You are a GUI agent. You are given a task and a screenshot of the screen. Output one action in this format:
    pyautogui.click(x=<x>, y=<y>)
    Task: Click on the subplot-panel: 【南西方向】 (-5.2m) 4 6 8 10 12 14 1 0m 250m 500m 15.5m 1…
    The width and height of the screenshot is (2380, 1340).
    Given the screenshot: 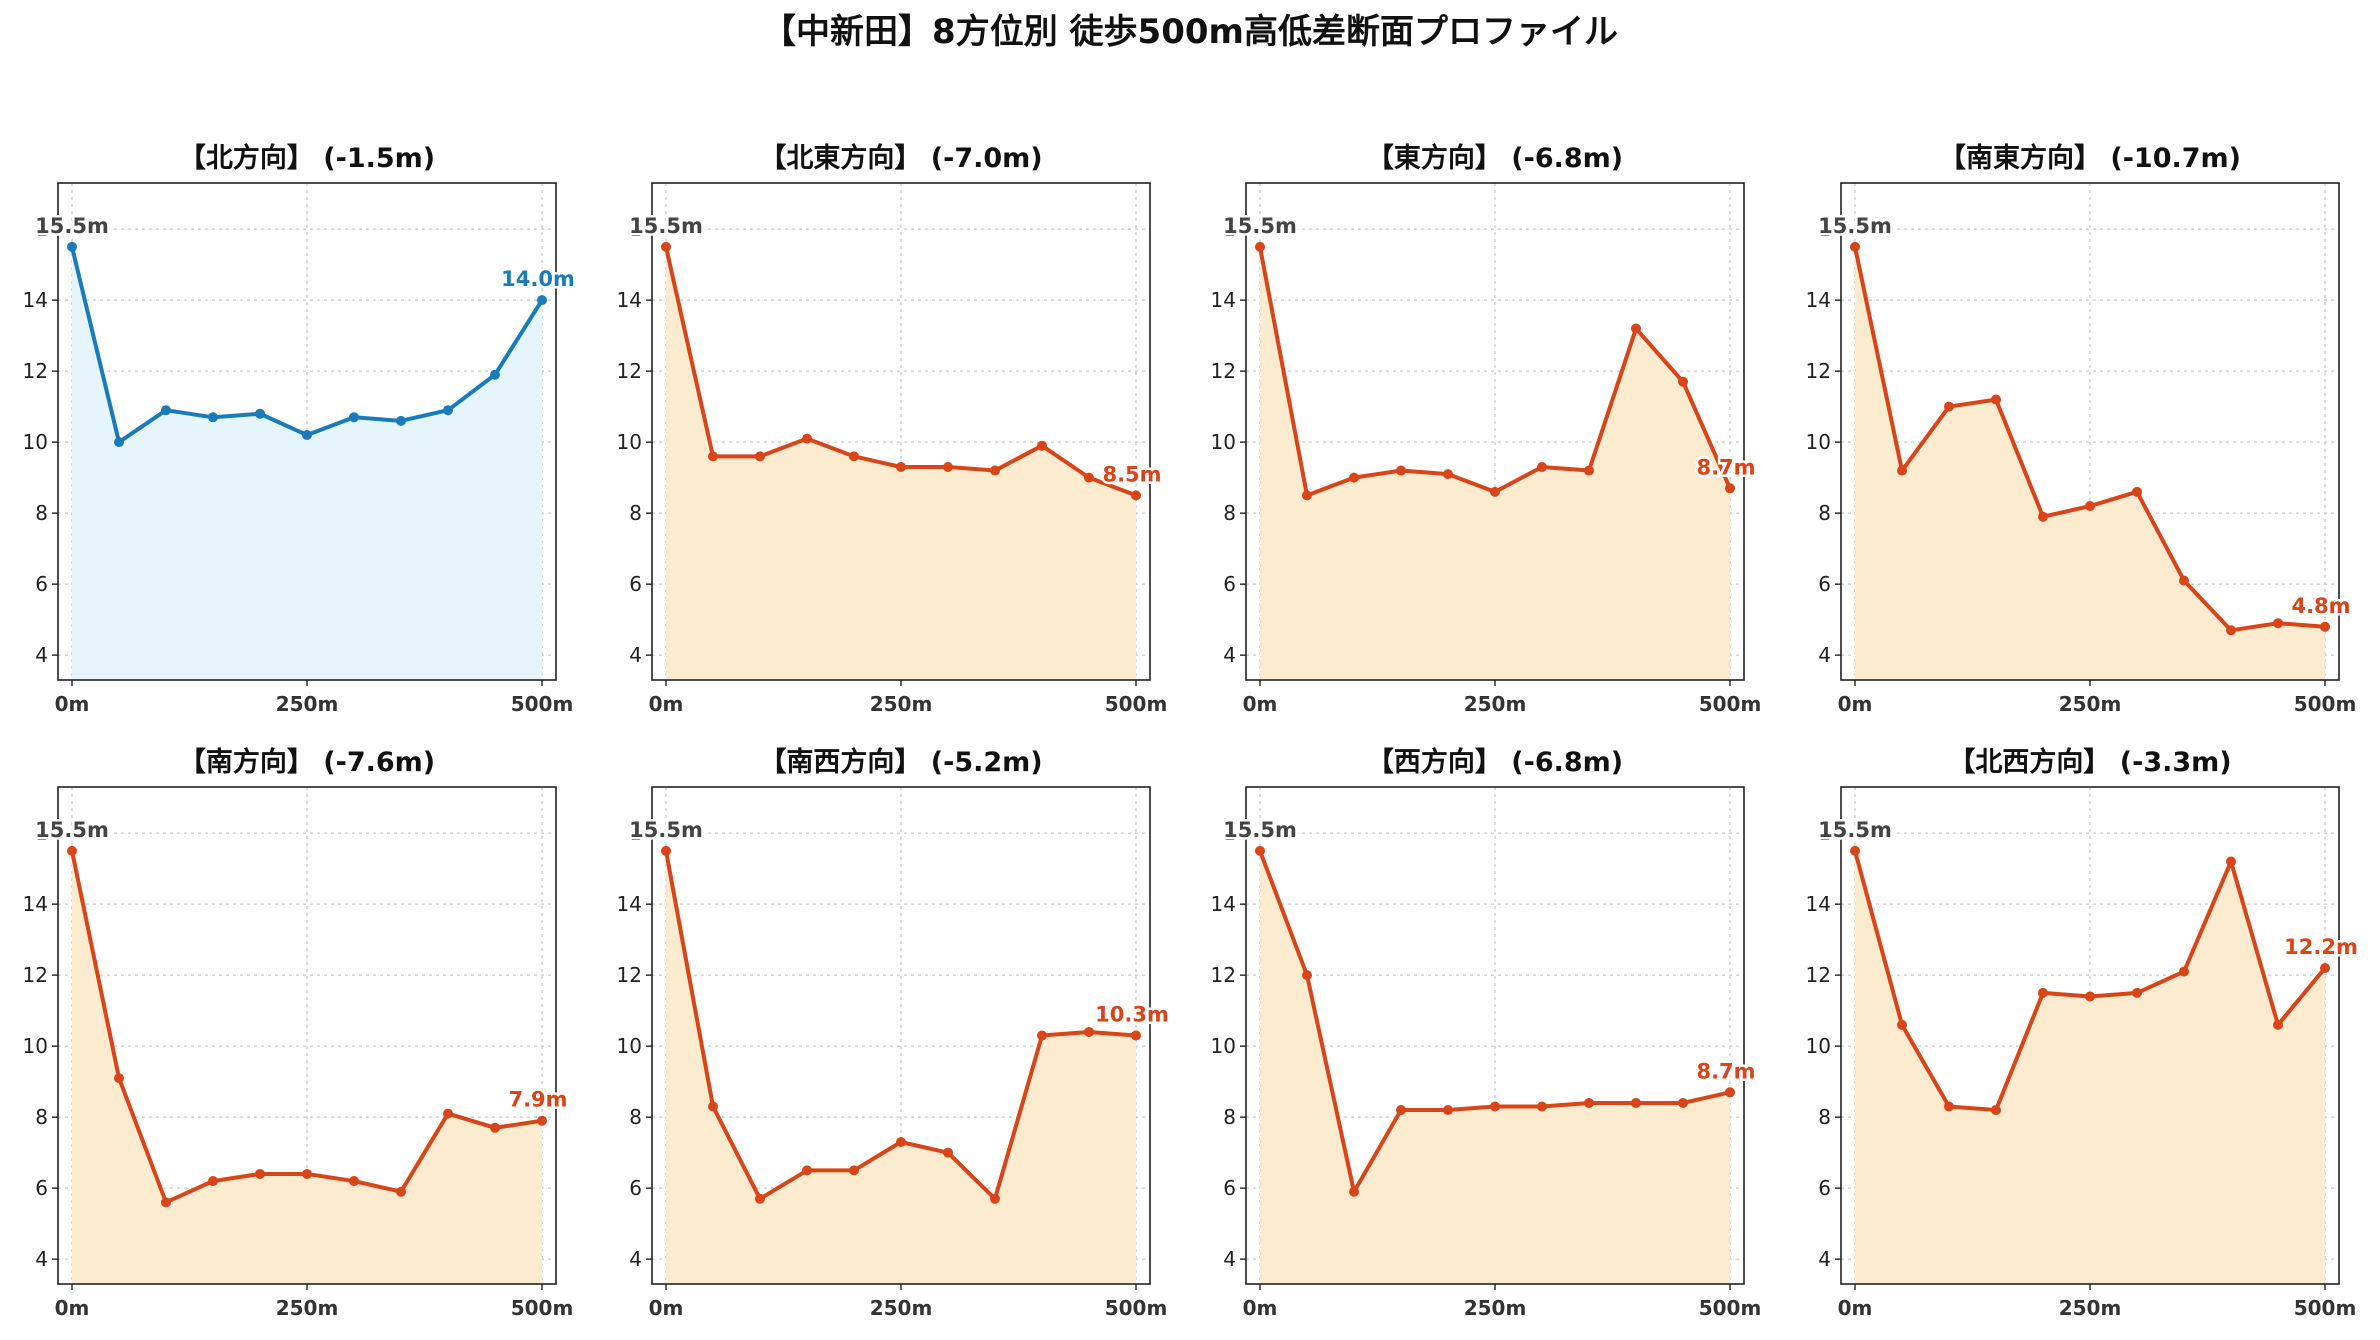 What is the action you would take?
    pyautogui.click(x=894, y=1033)
    